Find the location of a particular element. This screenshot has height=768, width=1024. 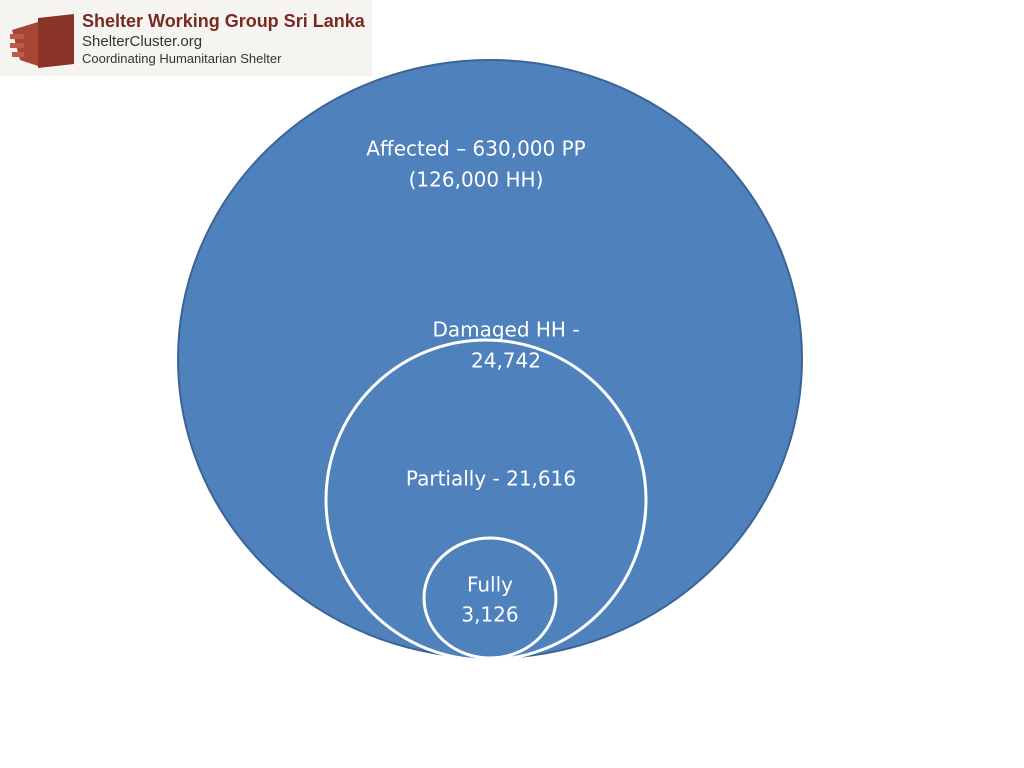

logo-site: ShelterCluster.org is located at coordinates (142, 41).